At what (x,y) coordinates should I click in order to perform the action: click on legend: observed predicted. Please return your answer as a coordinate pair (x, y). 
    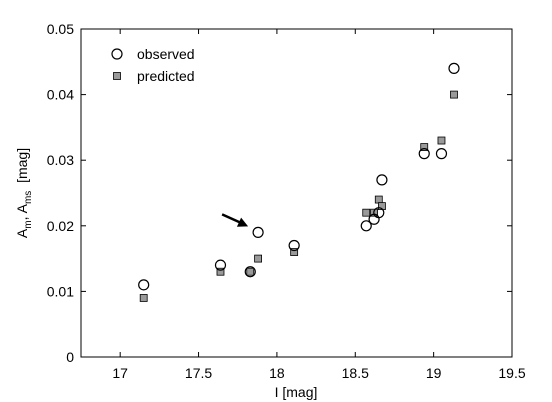
    Looking at the image, I should click on (153, 65).